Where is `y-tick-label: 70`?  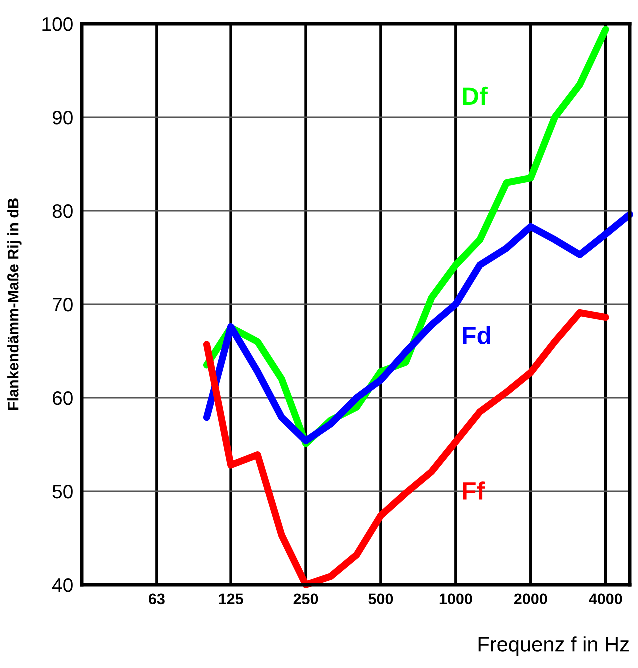 y-tick-label: 70 is located at coordinates (63, 305).